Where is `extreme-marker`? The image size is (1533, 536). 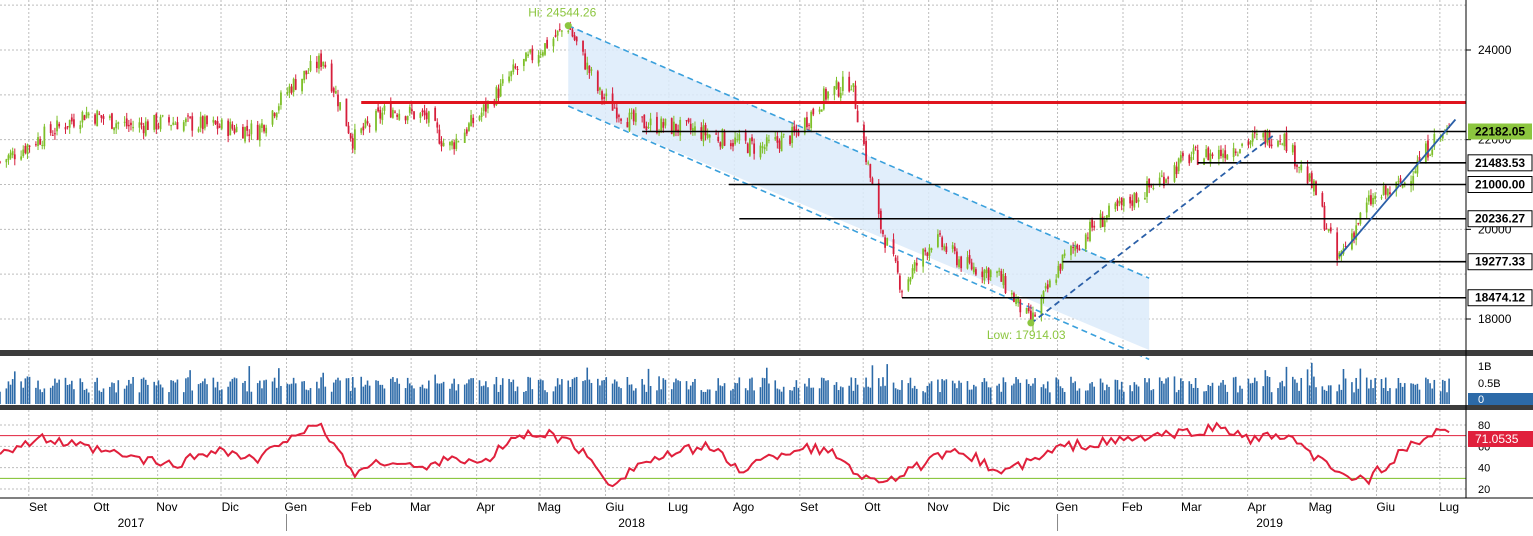
extreme-marker is located at coordinates (1031, 323).